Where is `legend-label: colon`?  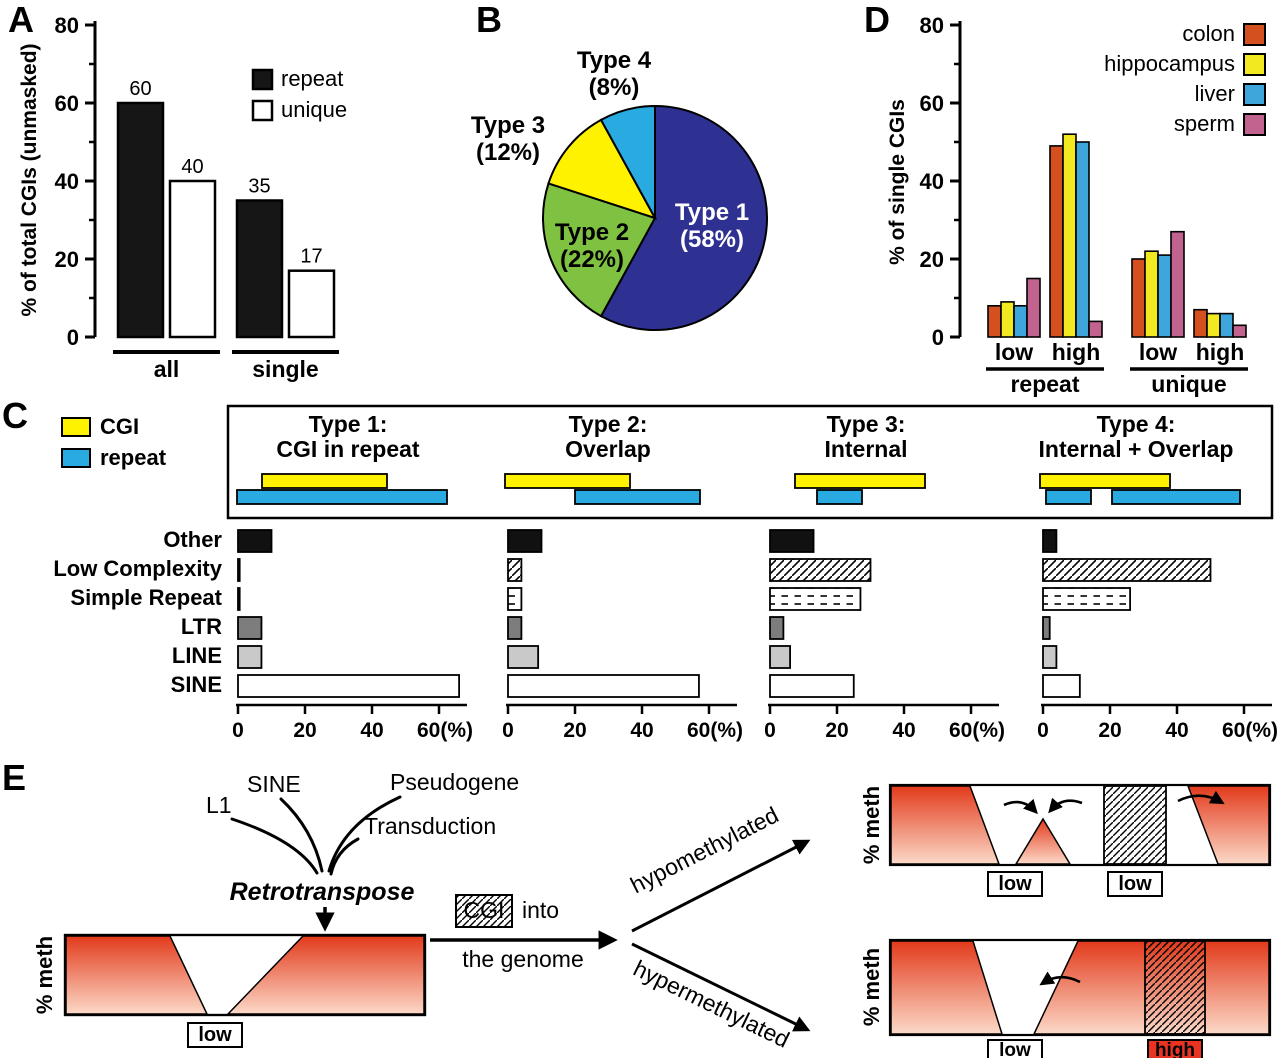 legend-label: colon is located at coordinates (1208, 33).